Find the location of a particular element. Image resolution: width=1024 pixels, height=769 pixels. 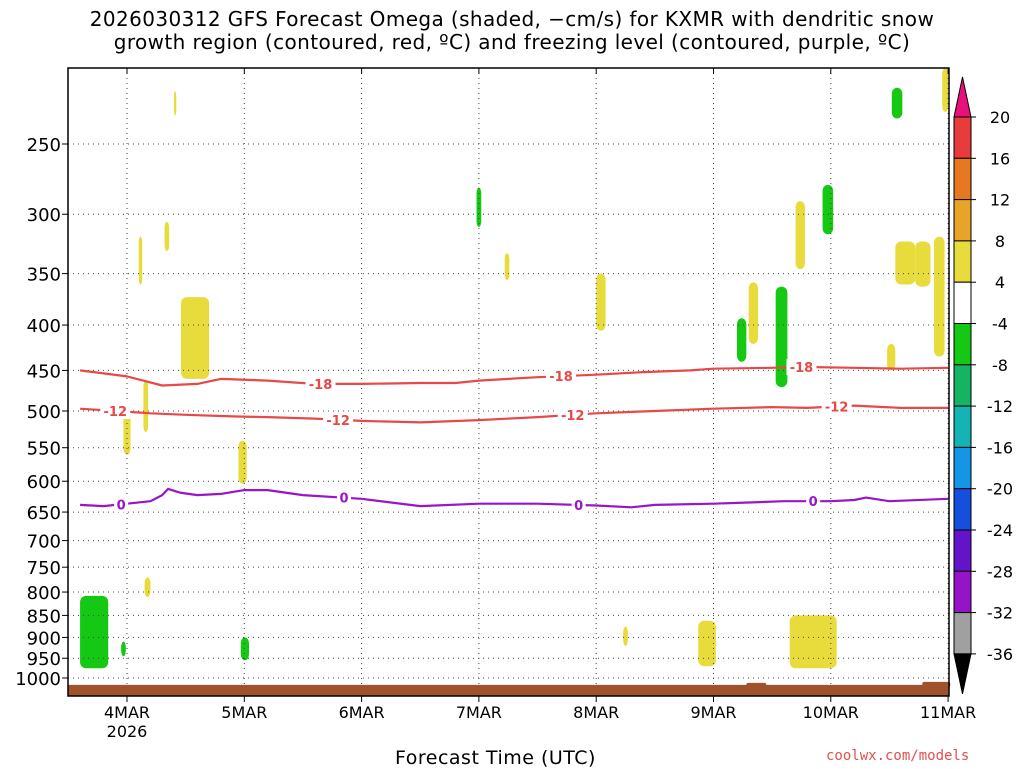

contour-label-bg--18-0 is located at coordinates (320, 383).